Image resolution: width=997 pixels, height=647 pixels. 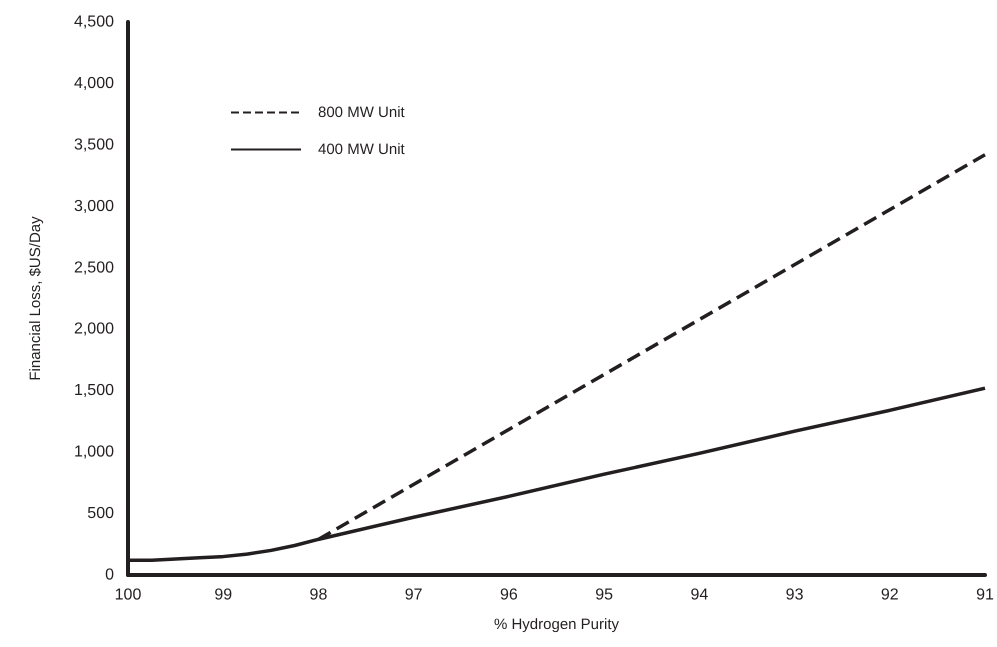 I want to click on x-tick-label: 100, so click(x=128, y=595).